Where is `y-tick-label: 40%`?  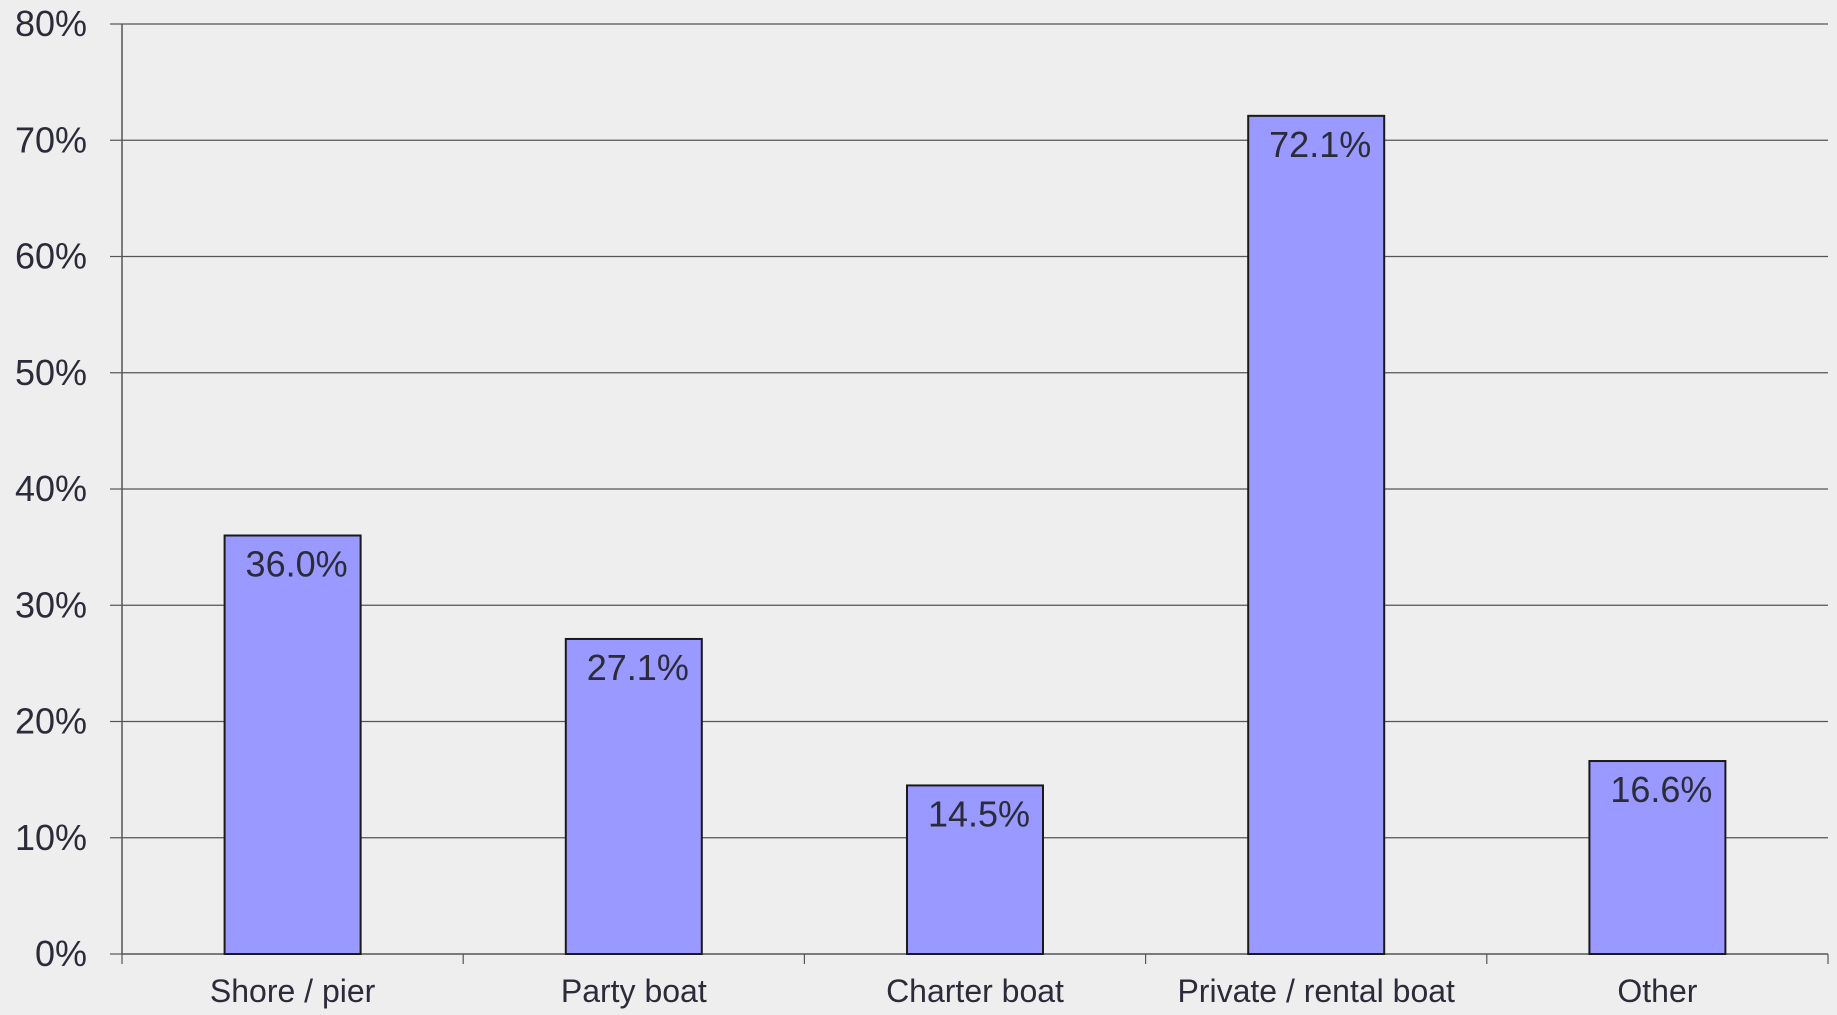
y-tick-label: 40% is located at coordinates (51, 488).